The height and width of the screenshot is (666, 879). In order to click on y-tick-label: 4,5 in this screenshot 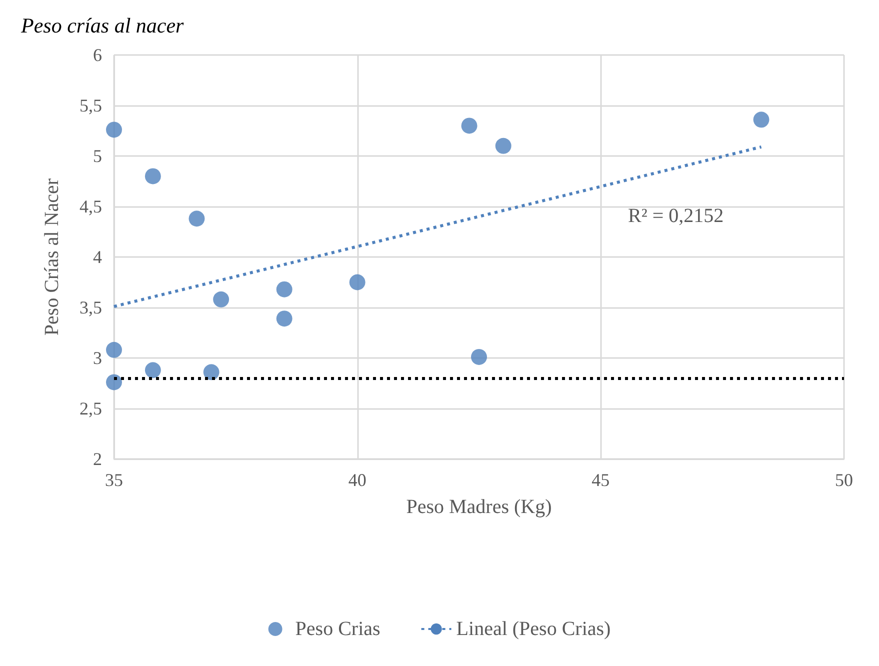, I will do `click(91, 206)`.